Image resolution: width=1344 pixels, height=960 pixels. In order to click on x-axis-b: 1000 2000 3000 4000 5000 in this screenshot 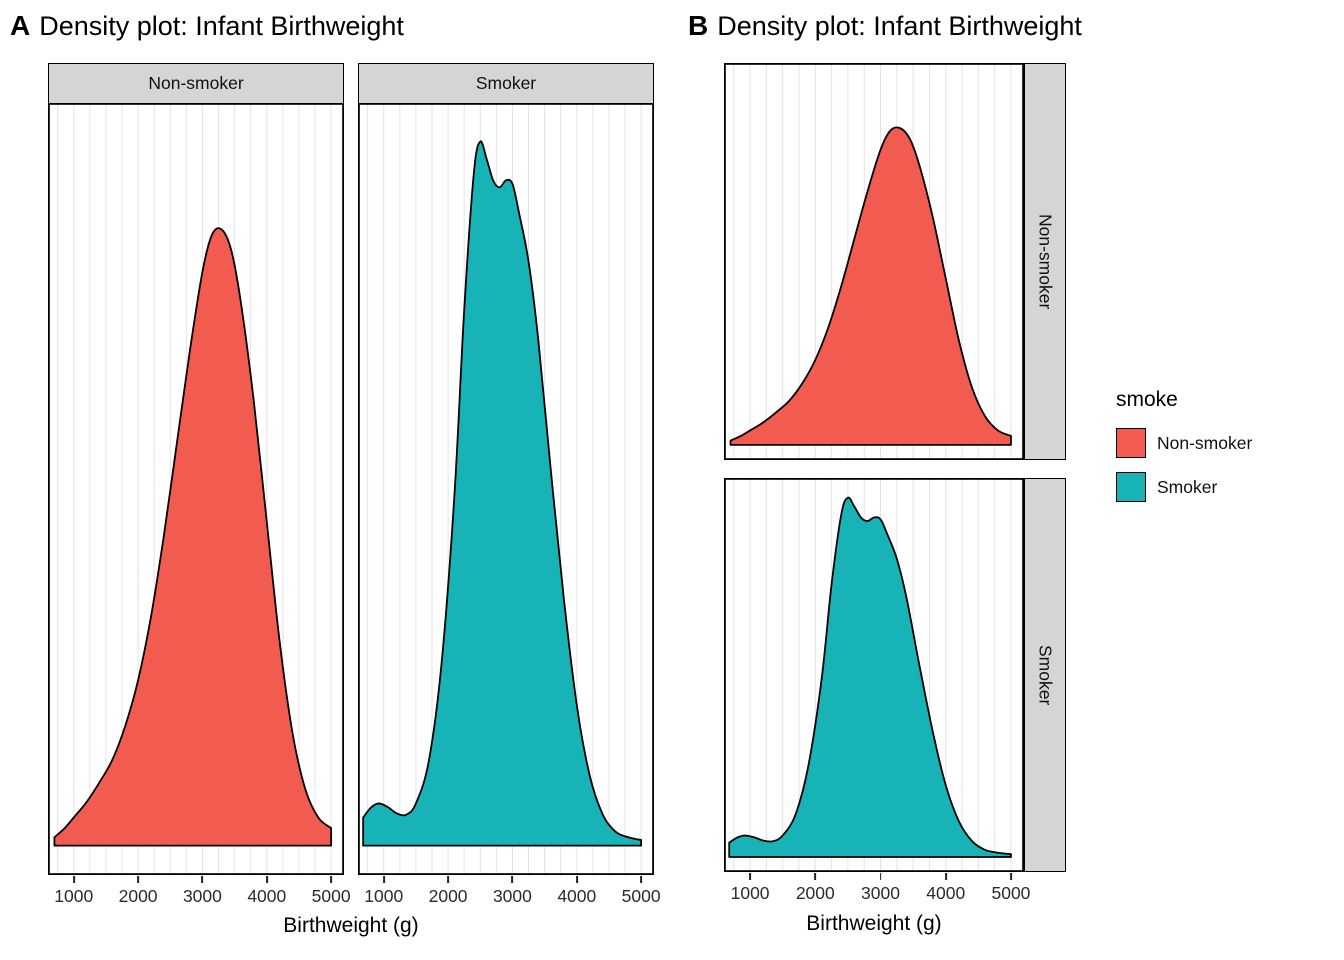, I will do `click(877, 890)`.